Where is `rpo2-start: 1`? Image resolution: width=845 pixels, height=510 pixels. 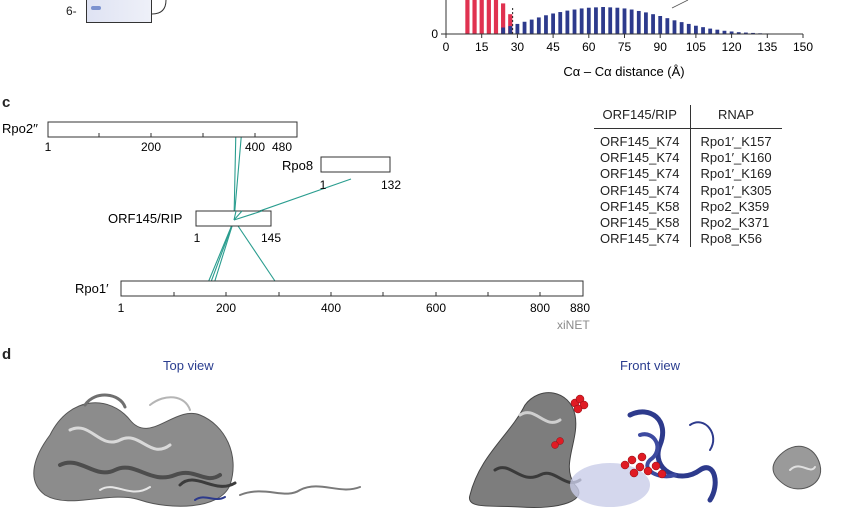
rpo2-start: 1 is located at coordinates (48, 147).